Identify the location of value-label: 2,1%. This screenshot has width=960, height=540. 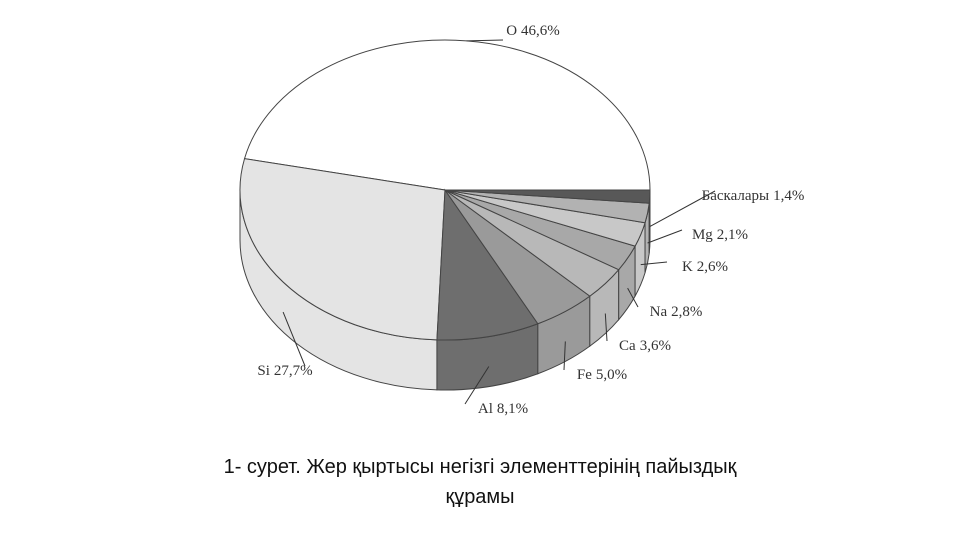
(732, 235).